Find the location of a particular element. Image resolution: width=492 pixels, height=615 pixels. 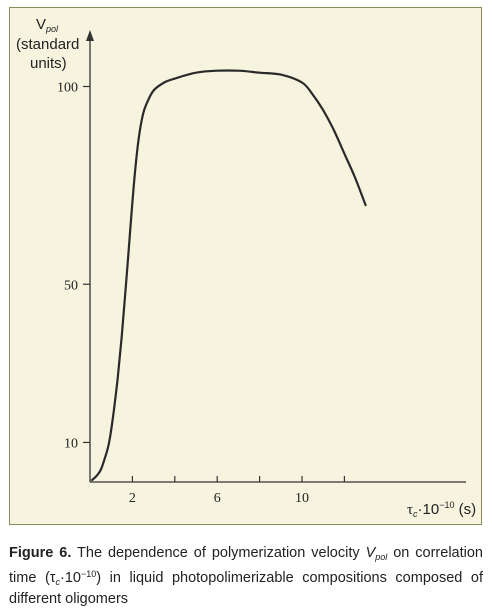

x-axis-title-main: τ is located at coordinates (410, 510).